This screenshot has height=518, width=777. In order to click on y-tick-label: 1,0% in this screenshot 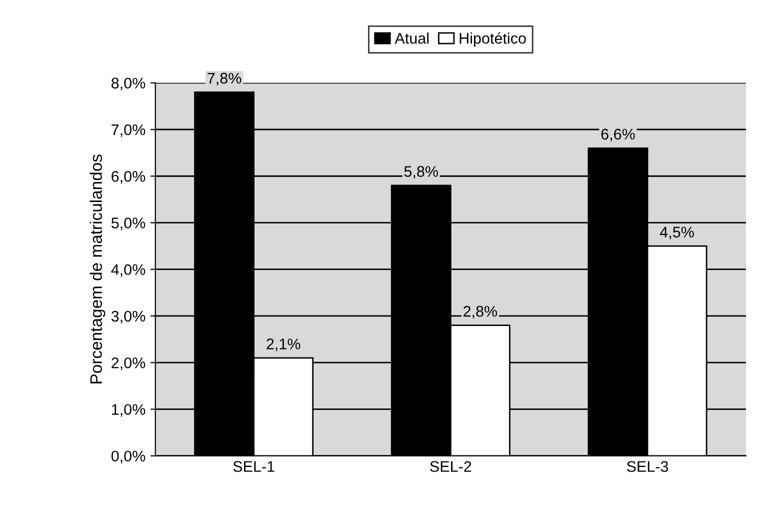, I will do `click(129, 410)`.